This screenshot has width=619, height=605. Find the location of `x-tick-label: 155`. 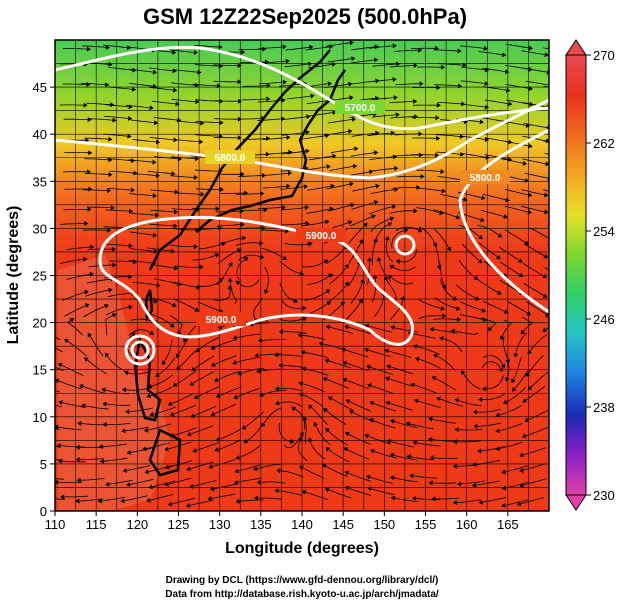

x-tick-label: 155 is located at coordinates (426, 524).